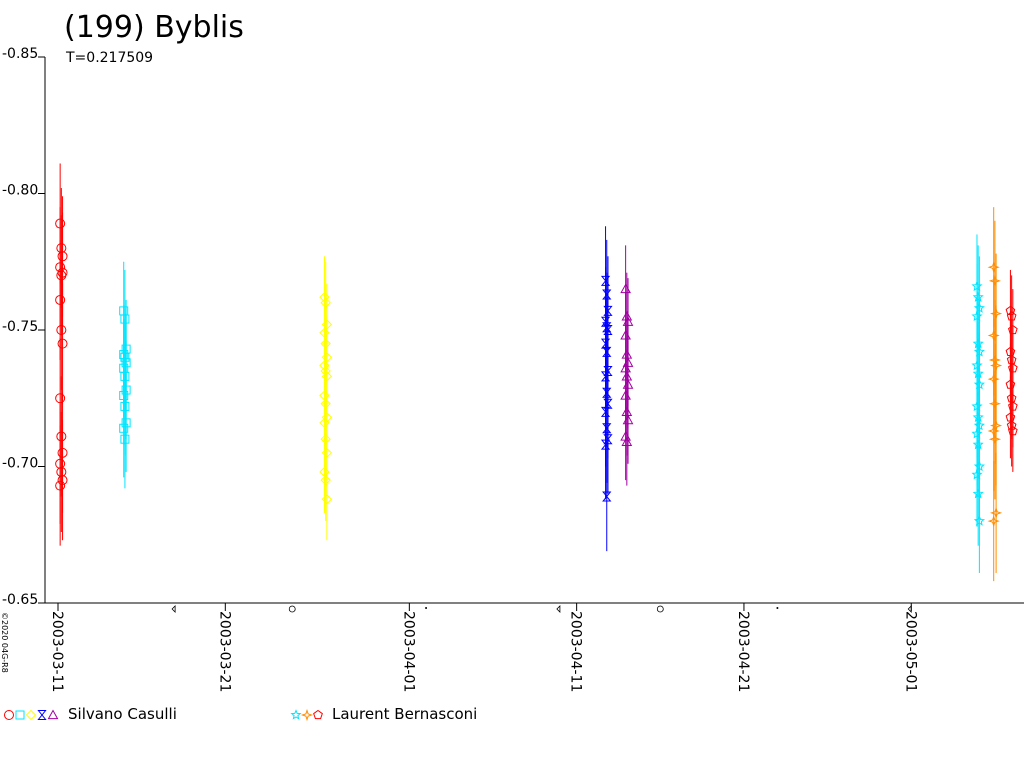 The image size is (1024, 768). I want to click on y-tick-label: -0.65, so click(20, 600).